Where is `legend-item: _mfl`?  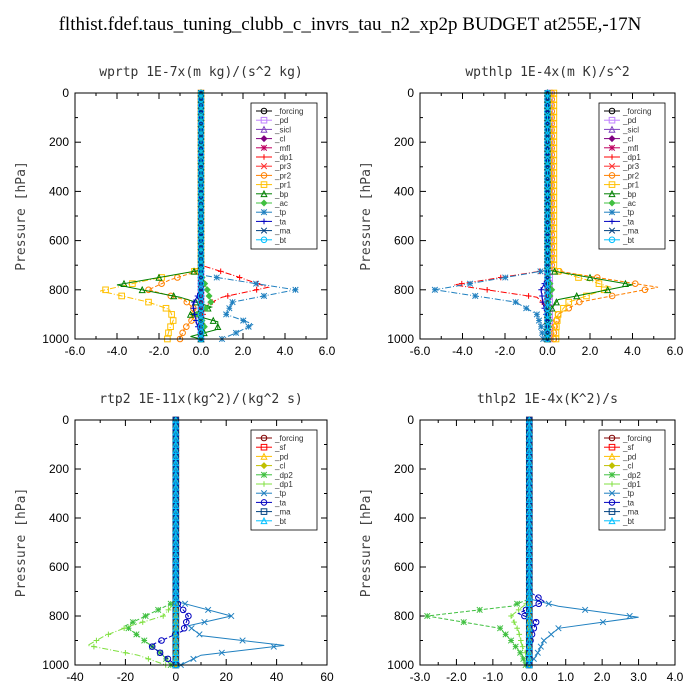
legend-item: _mfl is located at coordinates (630, 148).